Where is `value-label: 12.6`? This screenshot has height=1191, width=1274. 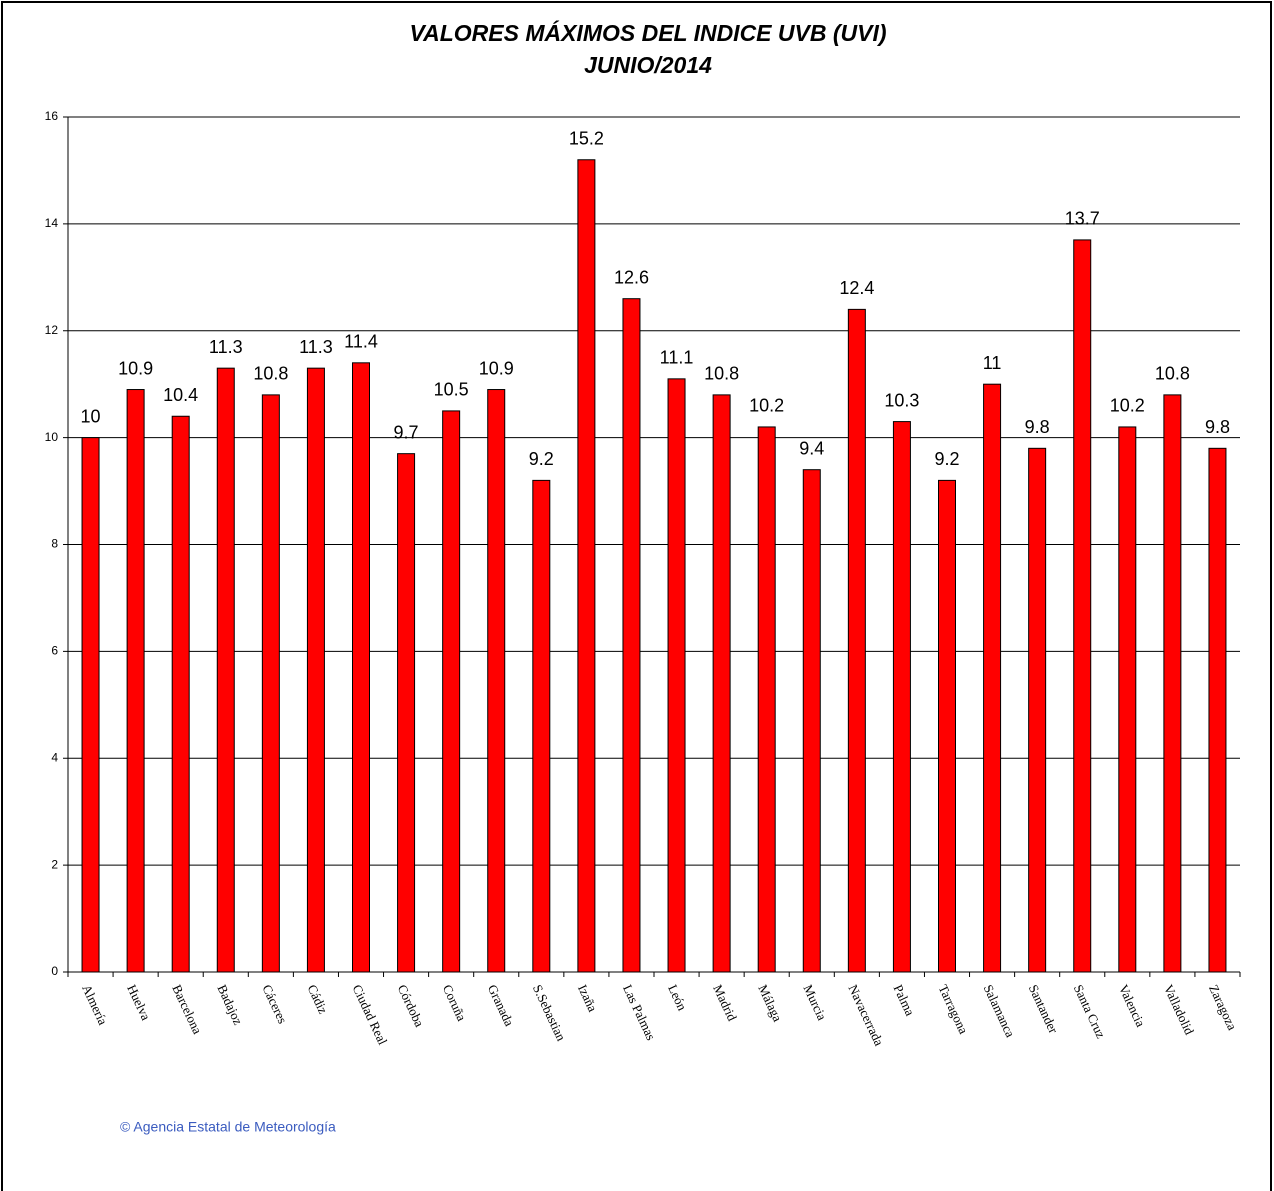 value-label: 12.6 is located at coordinates (631, 277).